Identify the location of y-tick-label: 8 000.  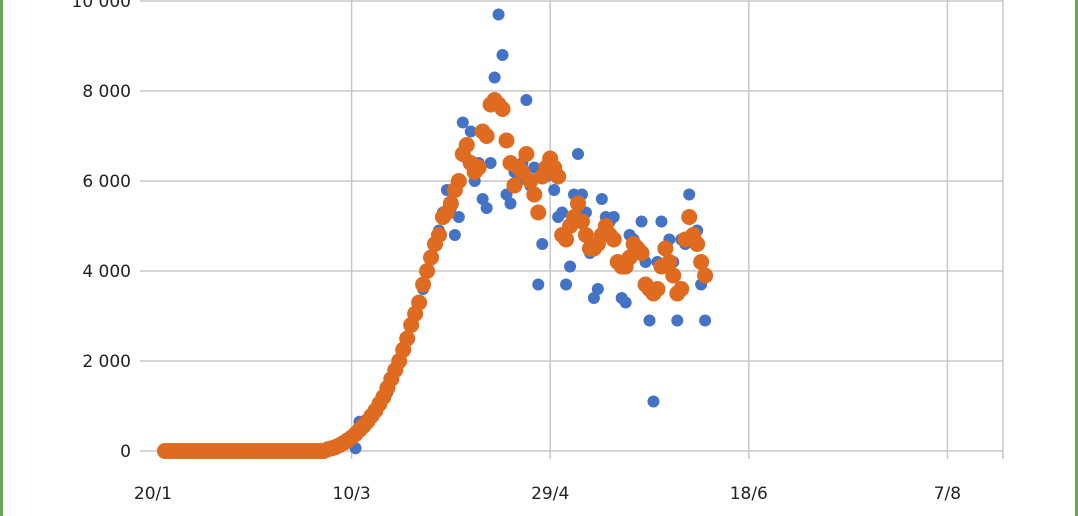
(106, 92).